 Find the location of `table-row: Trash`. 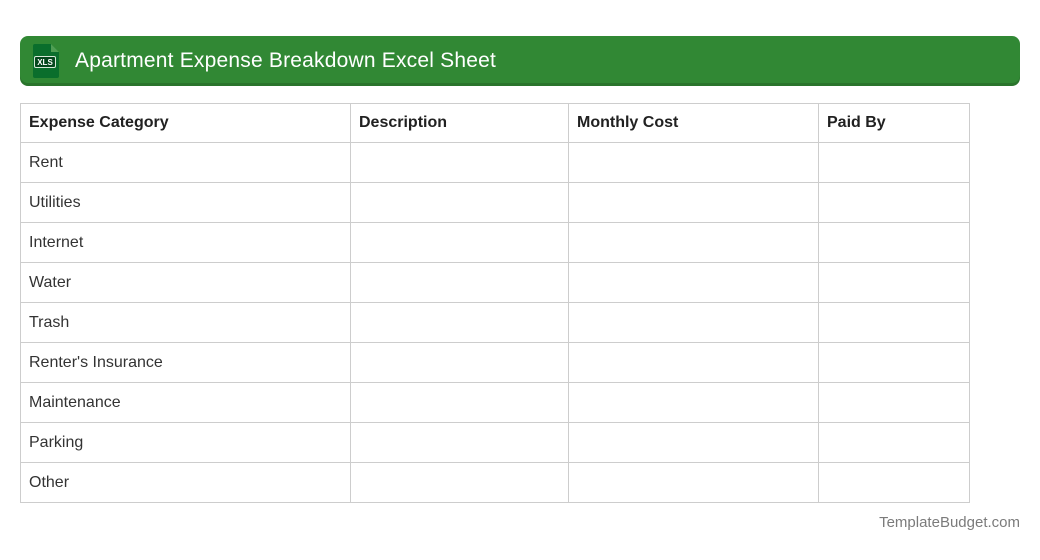

table-row: Trash is located at coordinates (495, 322).